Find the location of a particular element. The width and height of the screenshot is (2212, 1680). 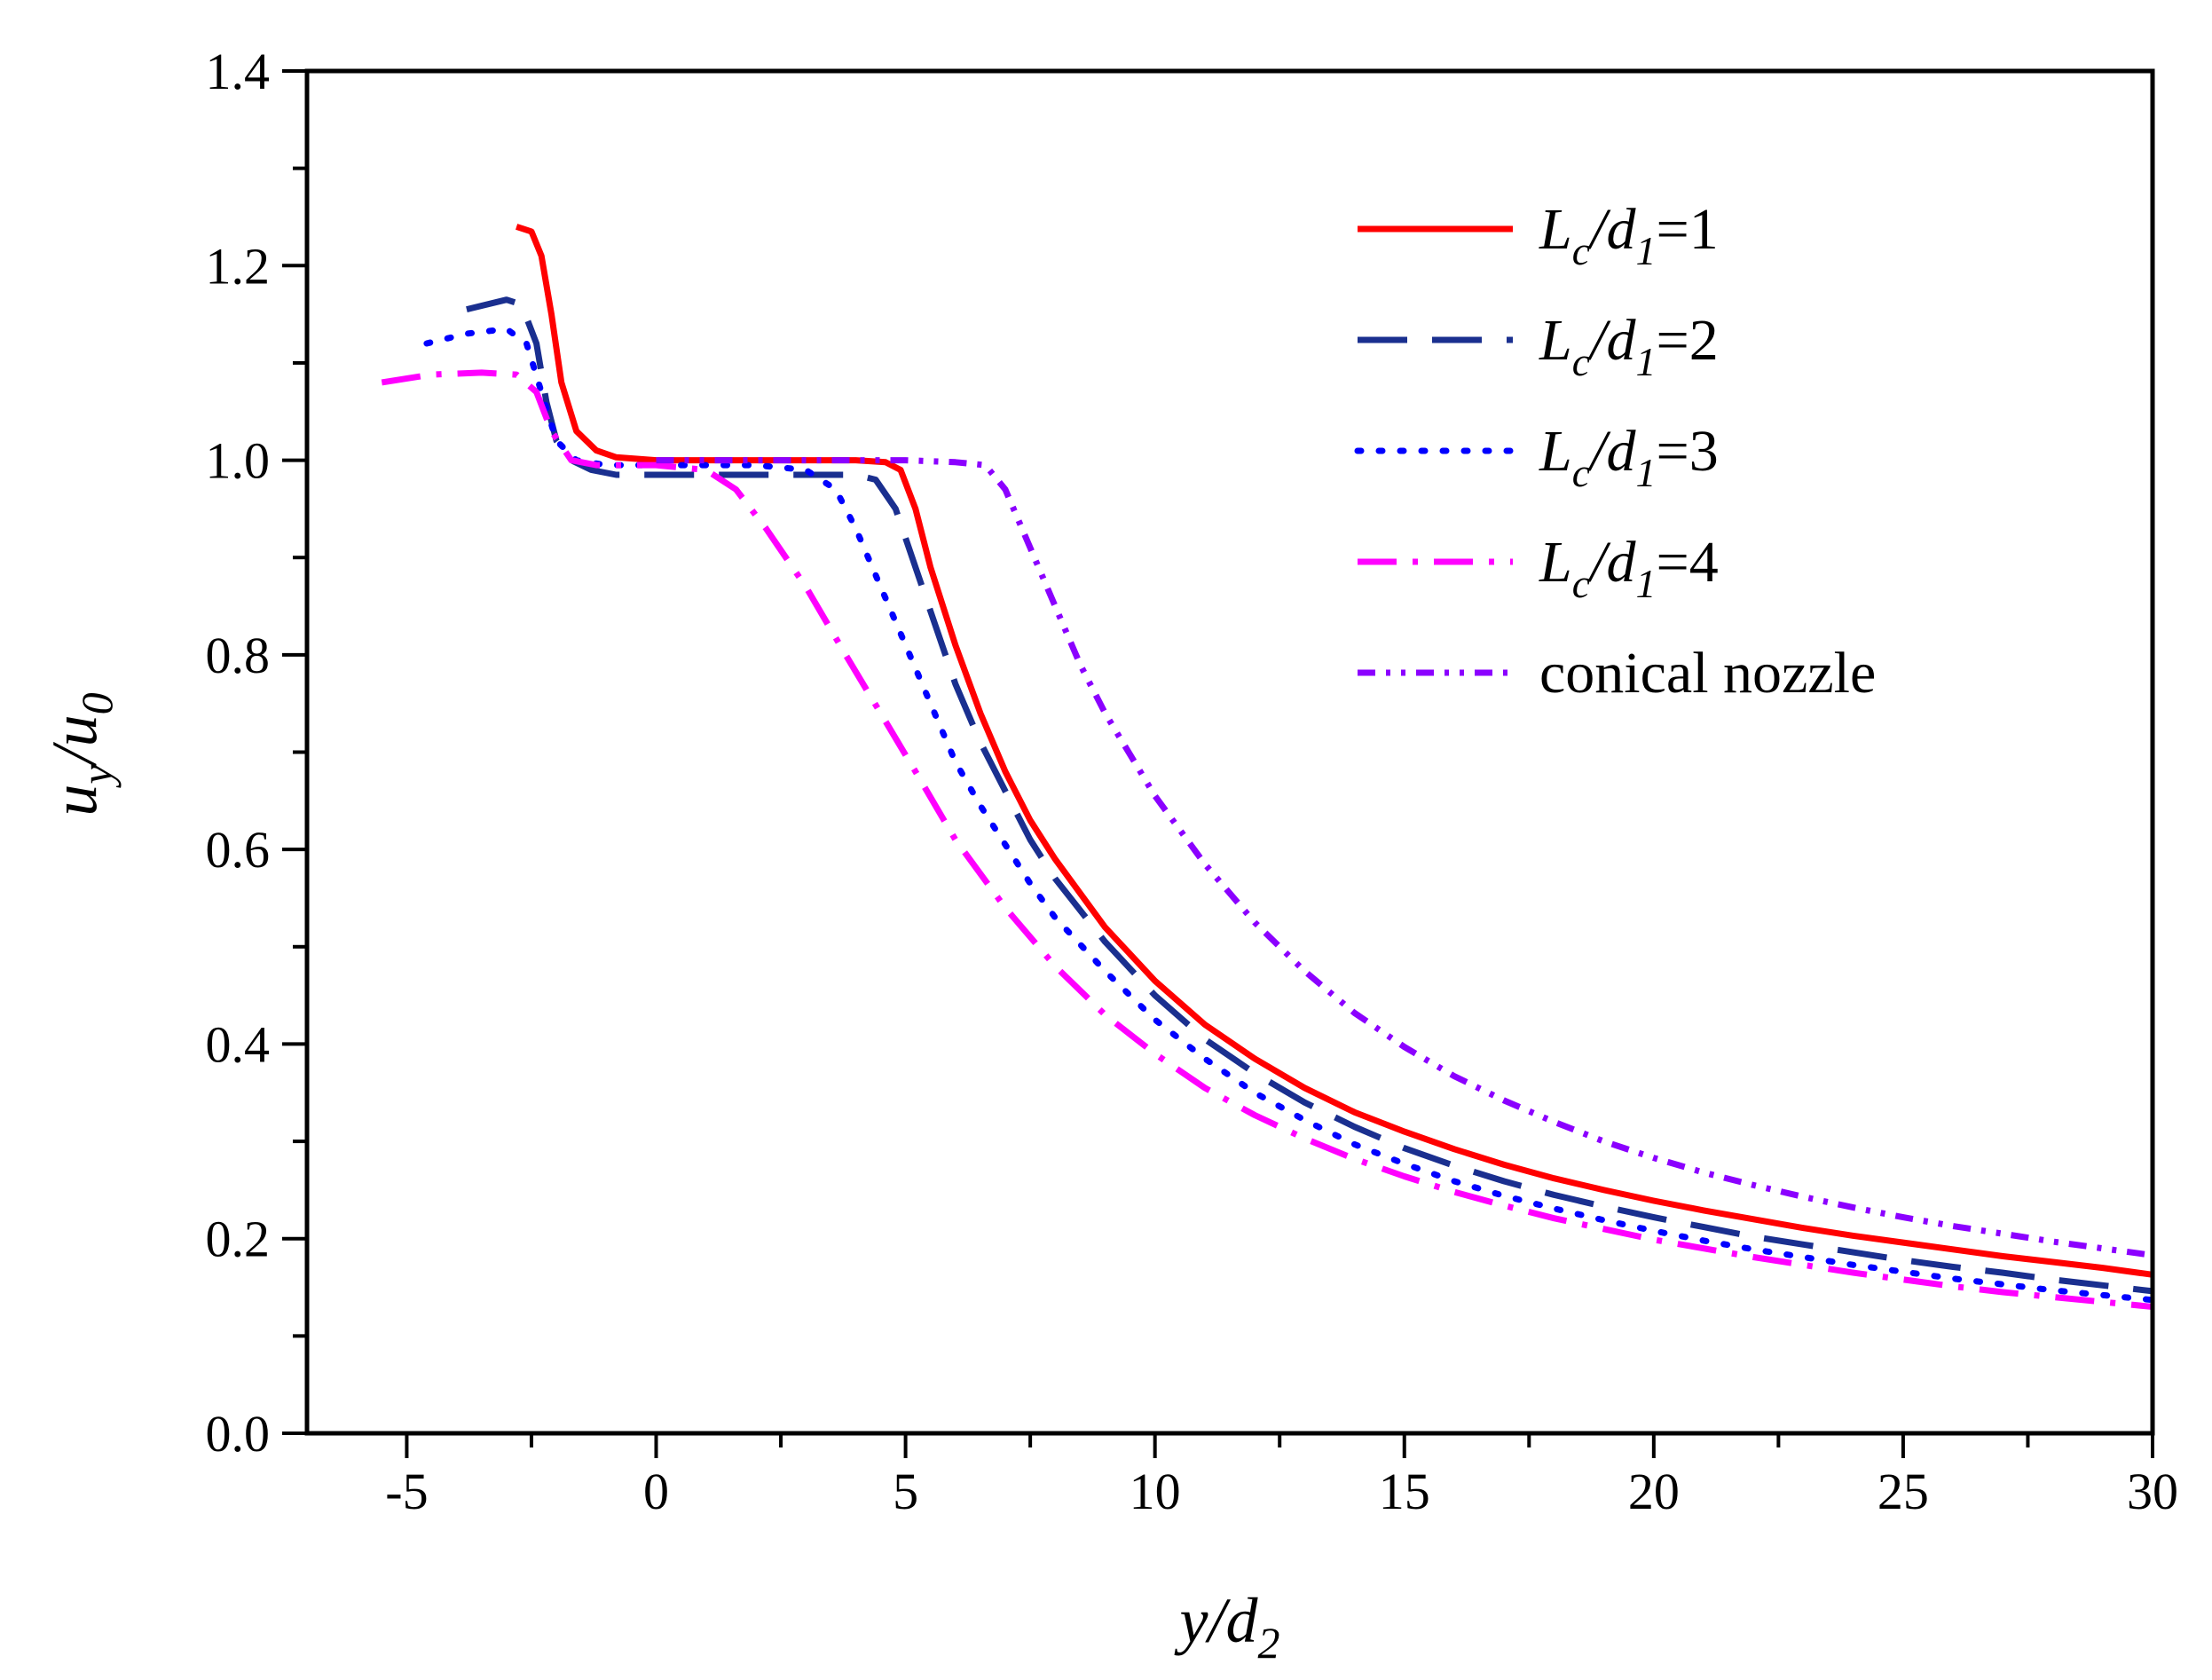

legend-label-lc2: Lc/d1=2 is located at coordinates (1629, 346).